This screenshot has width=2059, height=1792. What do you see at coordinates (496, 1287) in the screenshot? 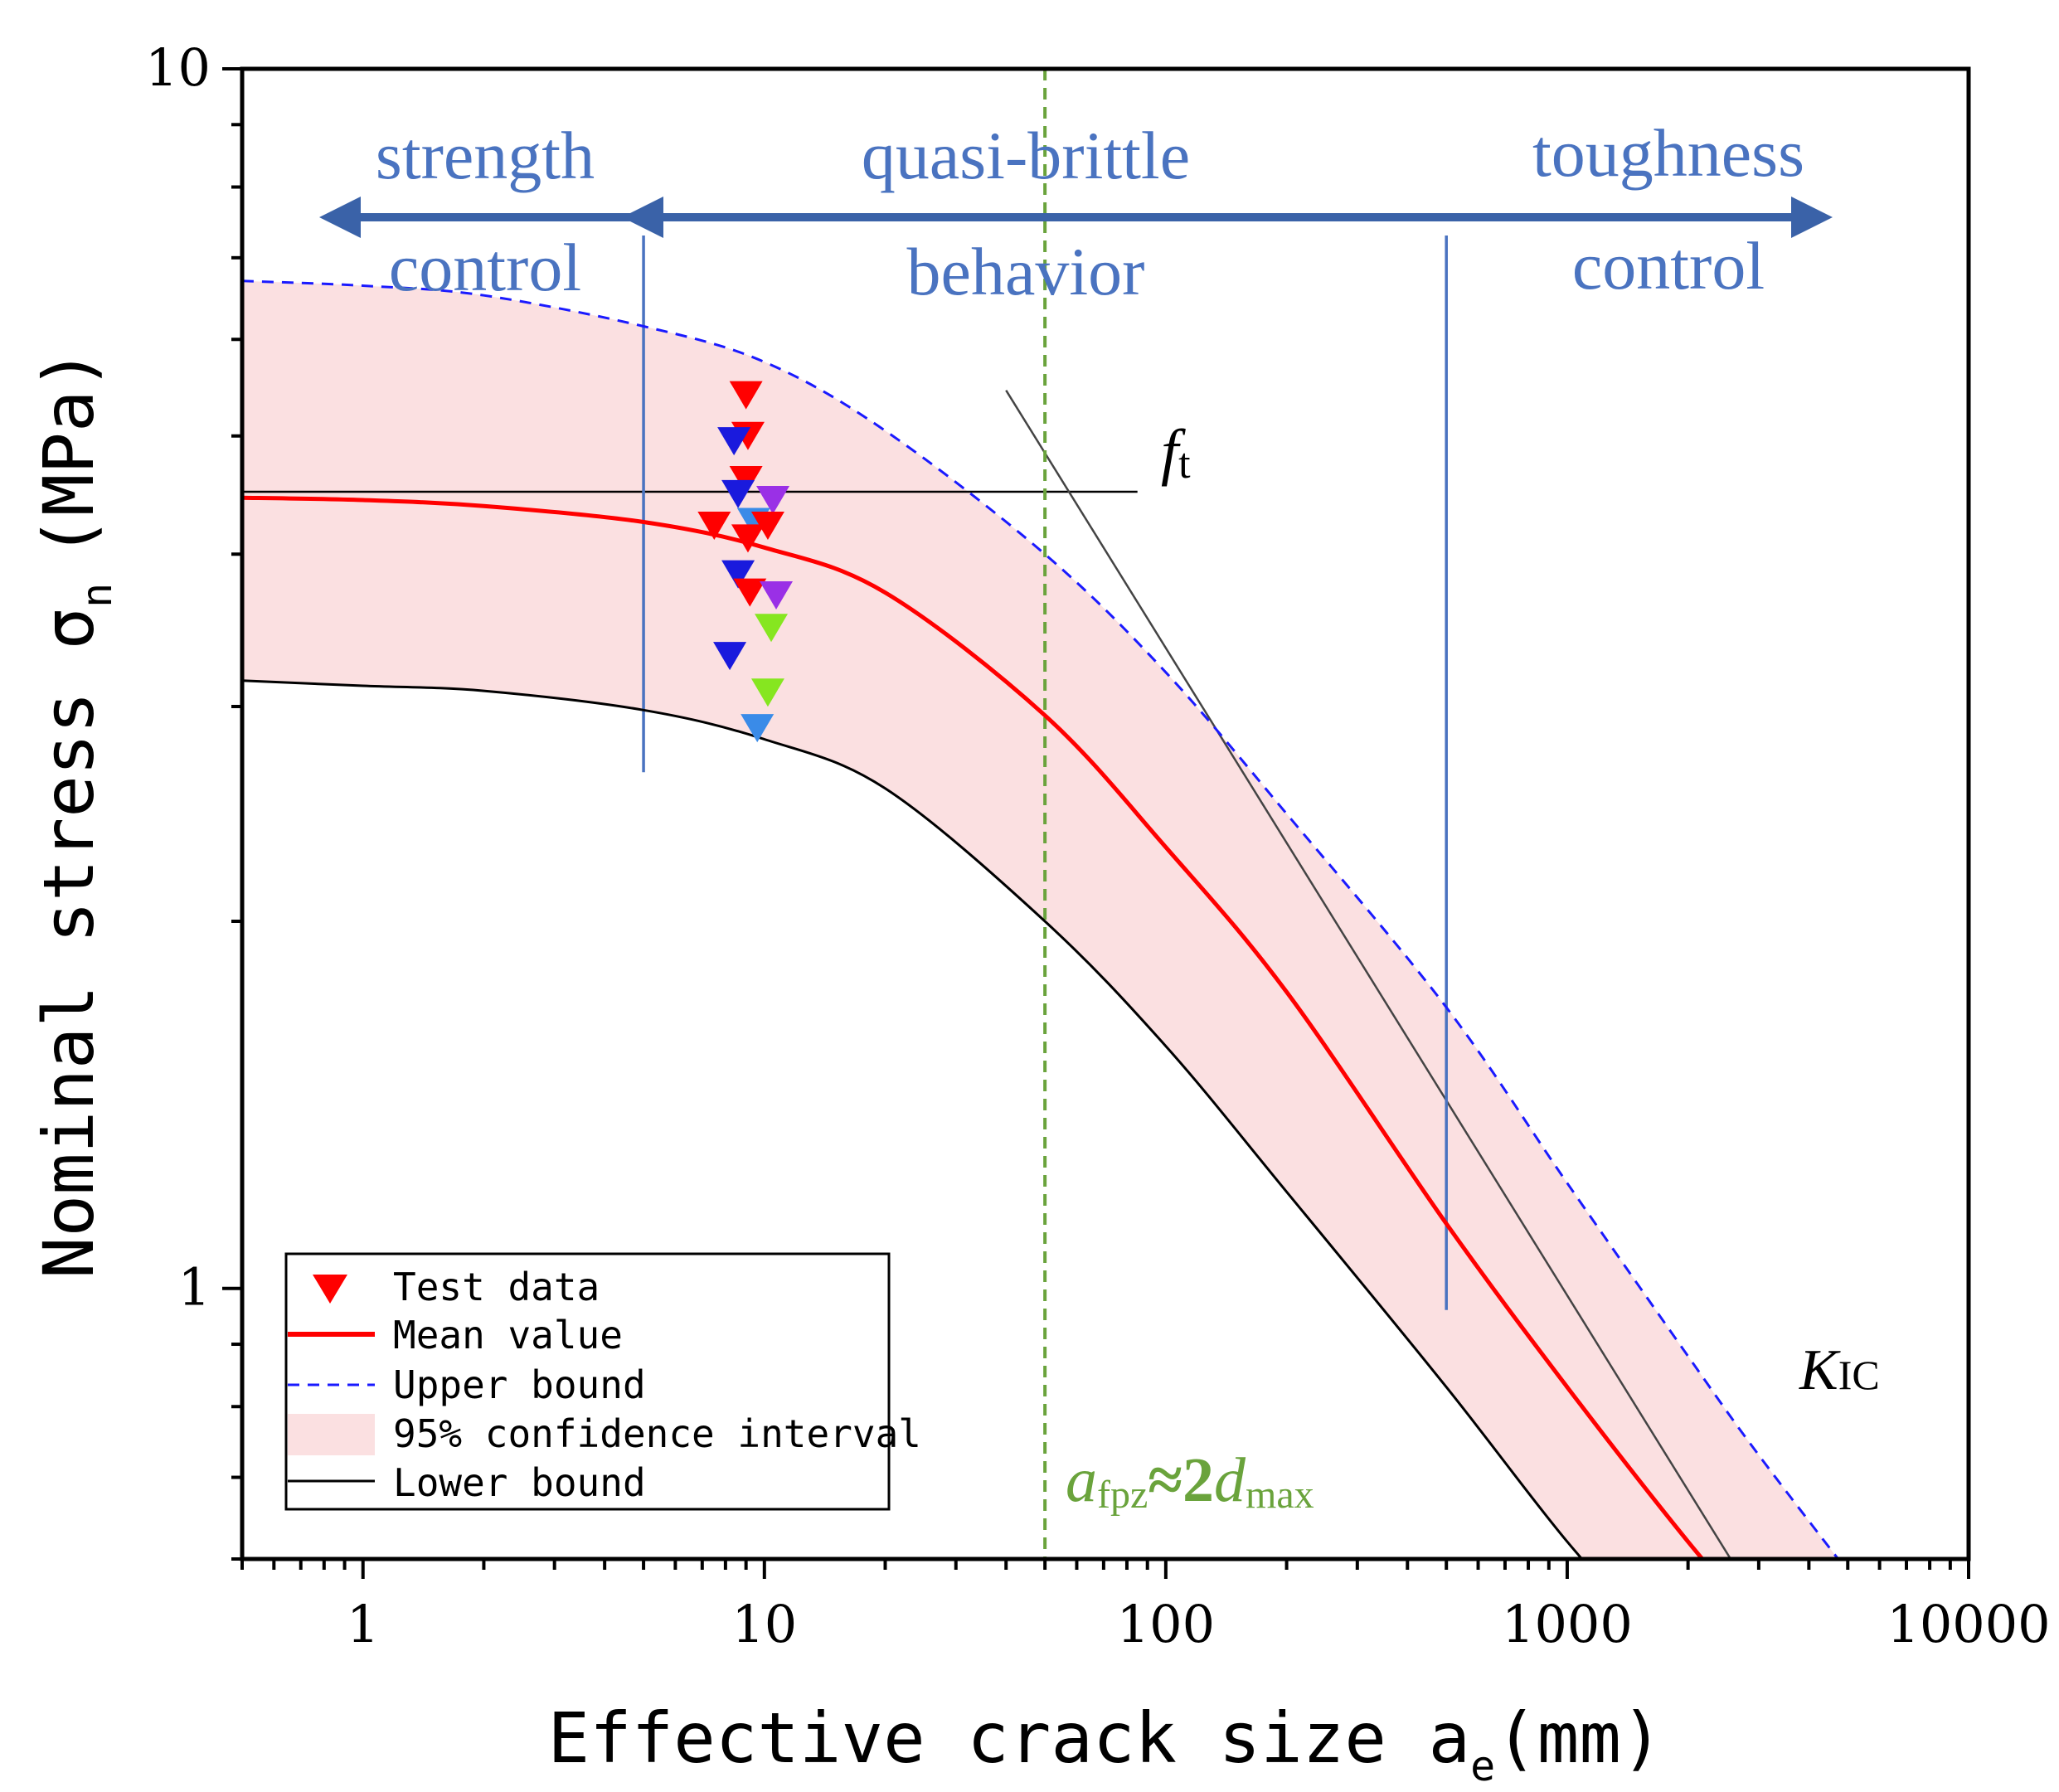
I see `legend-test-data-label: Test data` at bounding box center [496, 1287].